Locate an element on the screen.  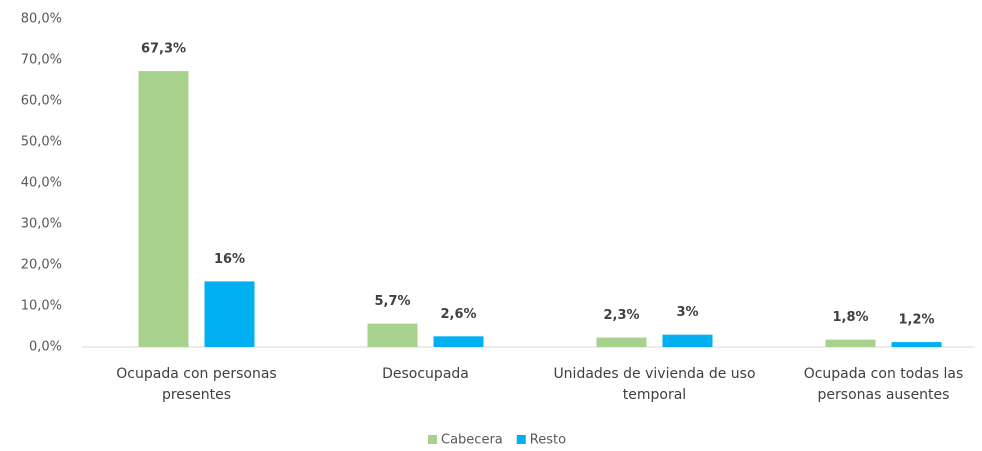
data-label: 2,3% is located at coordinates (621, 315).